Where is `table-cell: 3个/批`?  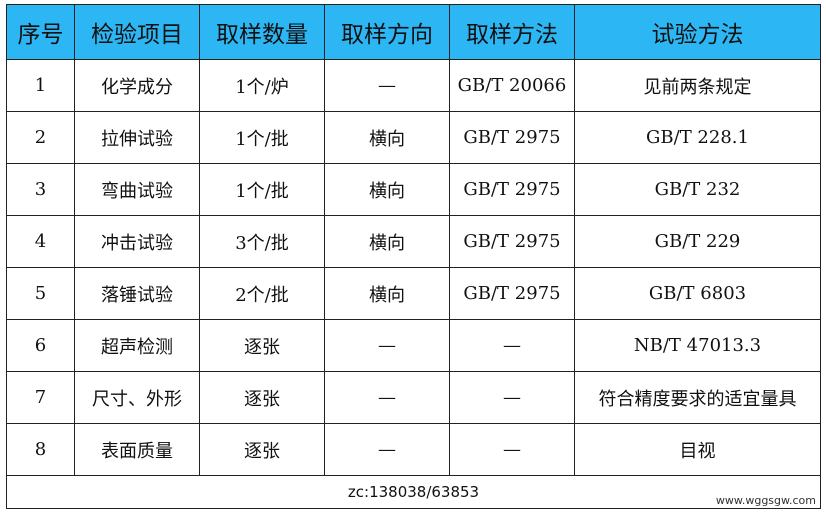
table-cell: 3个/批 is located at coordinates (262, 241).